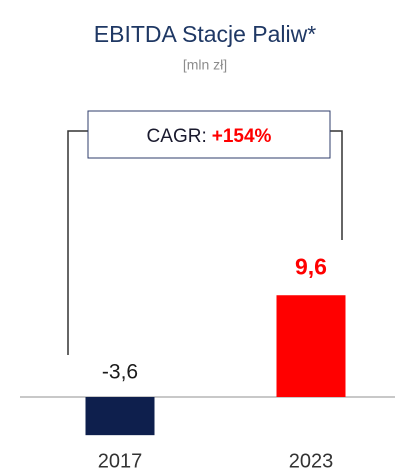 Image resolution: width=403 pixels, height=473 pixels. Describe the element at coordinates (336, 185) in the screenshot. I see `bracket-right` at that location.